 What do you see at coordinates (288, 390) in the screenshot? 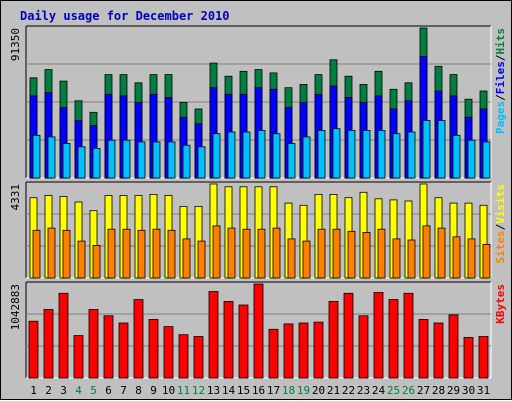
I see `day-label-18: 18` at bounding box center [288, 390].